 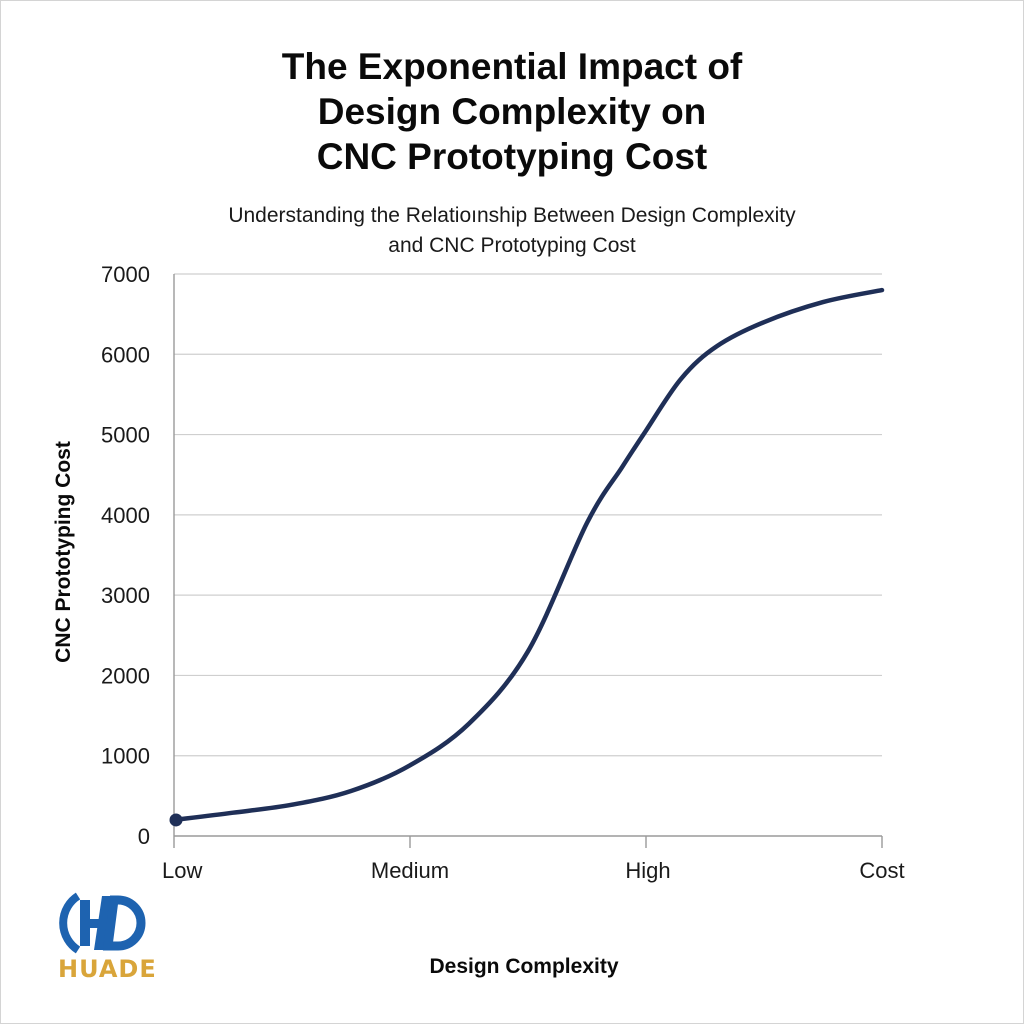 What do you see at coordinates (144, 836) in the screenshot?
I see `y-tick-label: 0` at bounding box center [144, 836].